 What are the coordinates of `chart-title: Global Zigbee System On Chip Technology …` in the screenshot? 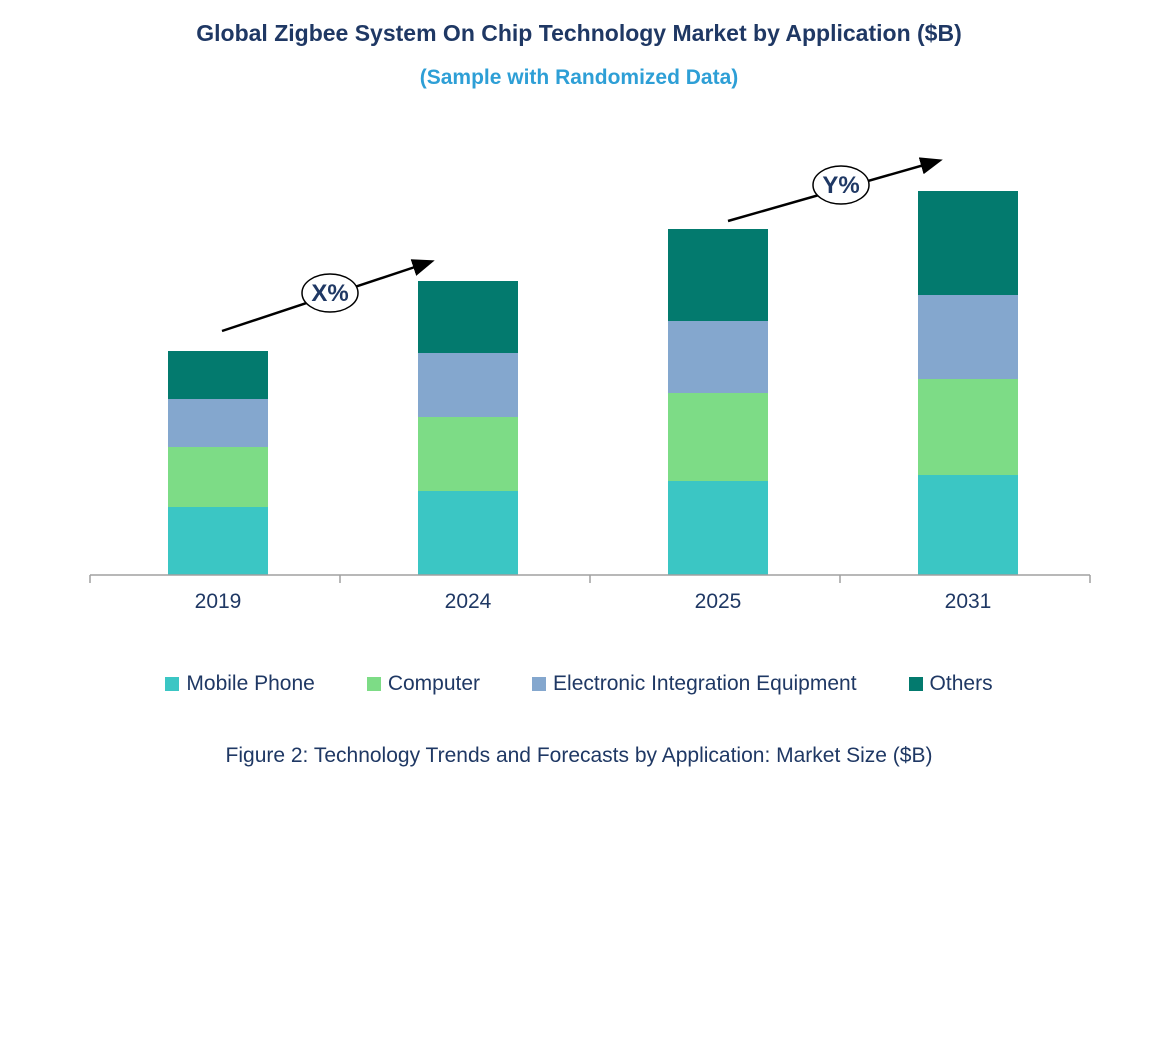 It's located at (579, 33).